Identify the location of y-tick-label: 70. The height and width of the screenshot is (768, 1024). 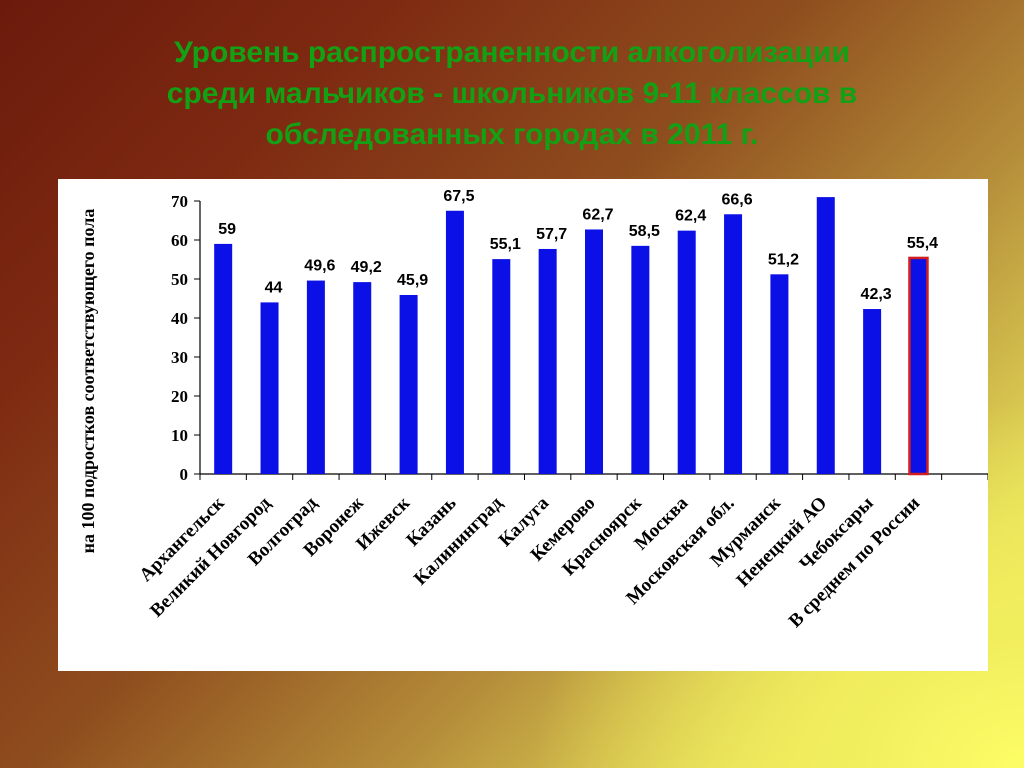
(179, 201).